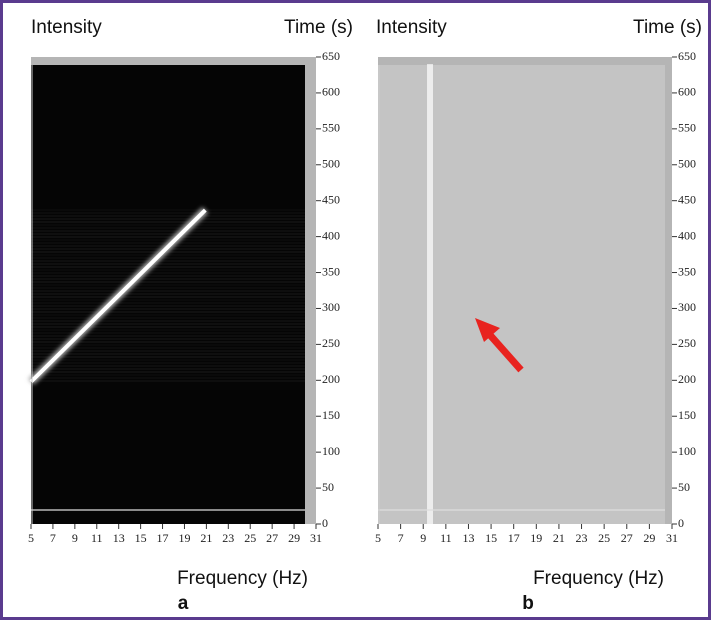 This screenshot has width=711, height=620. What do you see at coordinates (183, 603) in the screenshot?
I see `panel-label: a` at bounding box center [183, 603].